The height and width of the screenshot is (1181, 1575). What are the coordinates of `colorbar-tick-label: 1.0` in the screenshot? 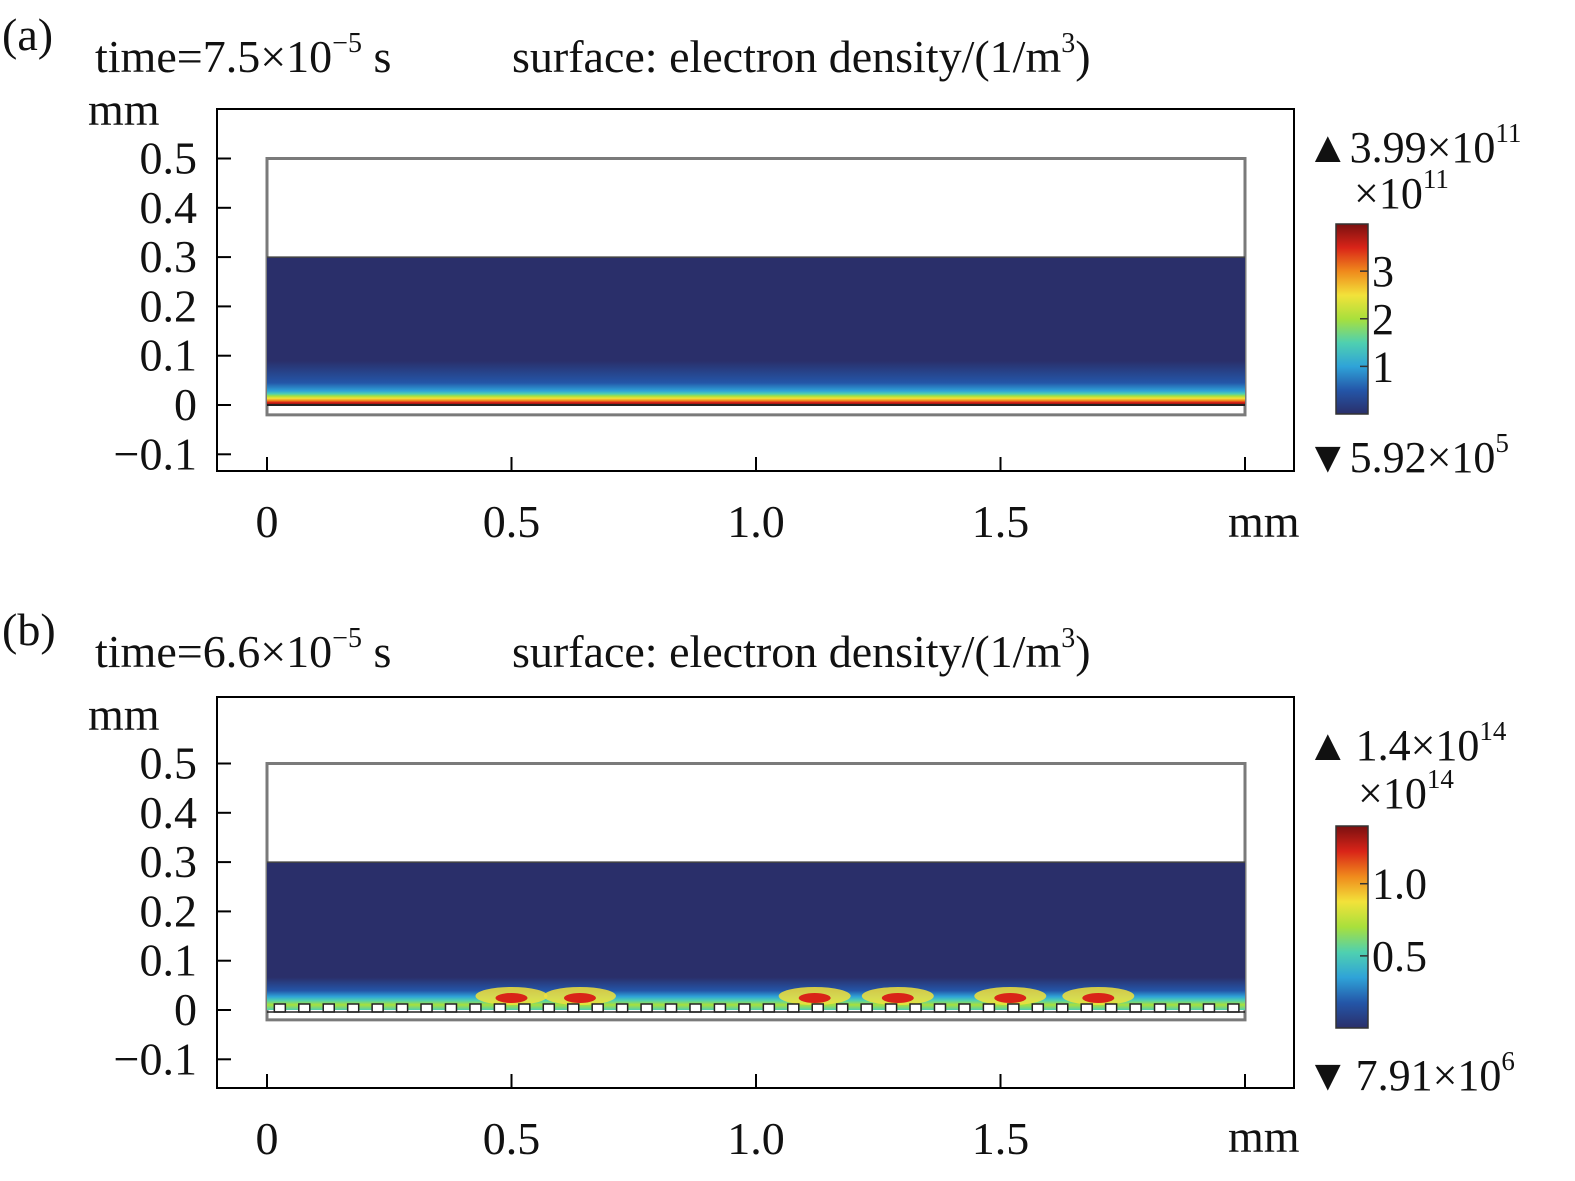 It's located at (1399, 884).